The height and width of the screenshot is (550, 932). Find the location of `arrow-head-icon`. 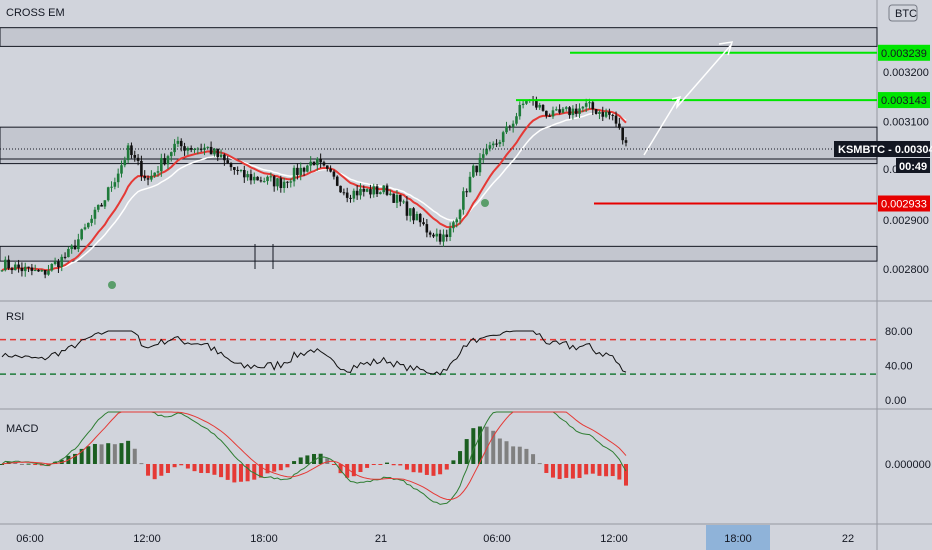

arrow-head-icon is located at coordinates (726, 48).